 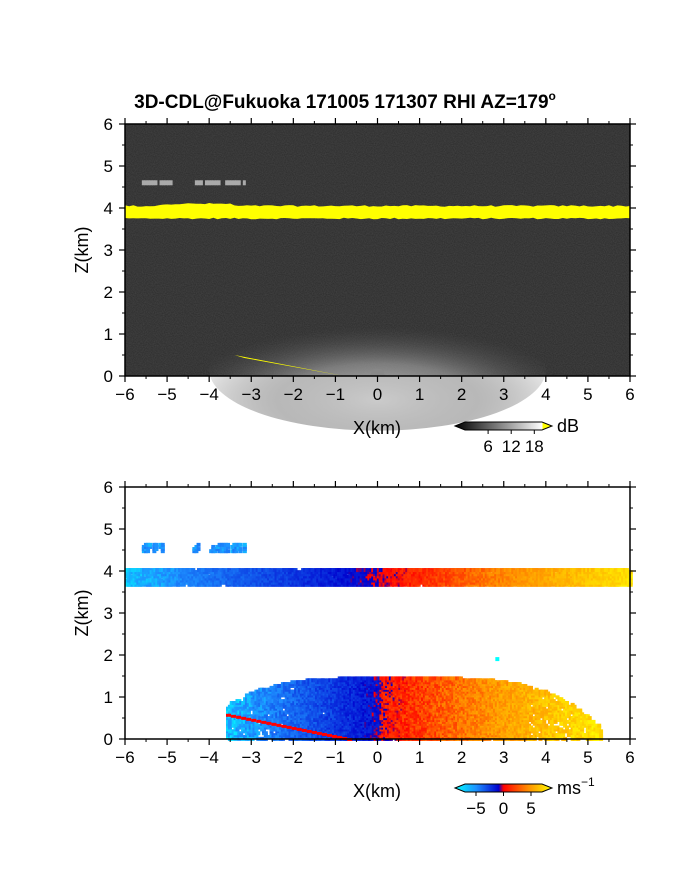 What do you see at coordinates (108, 208) in the screenshot?
I see `y-tick-label: 4` at bounding box center [108, 208].